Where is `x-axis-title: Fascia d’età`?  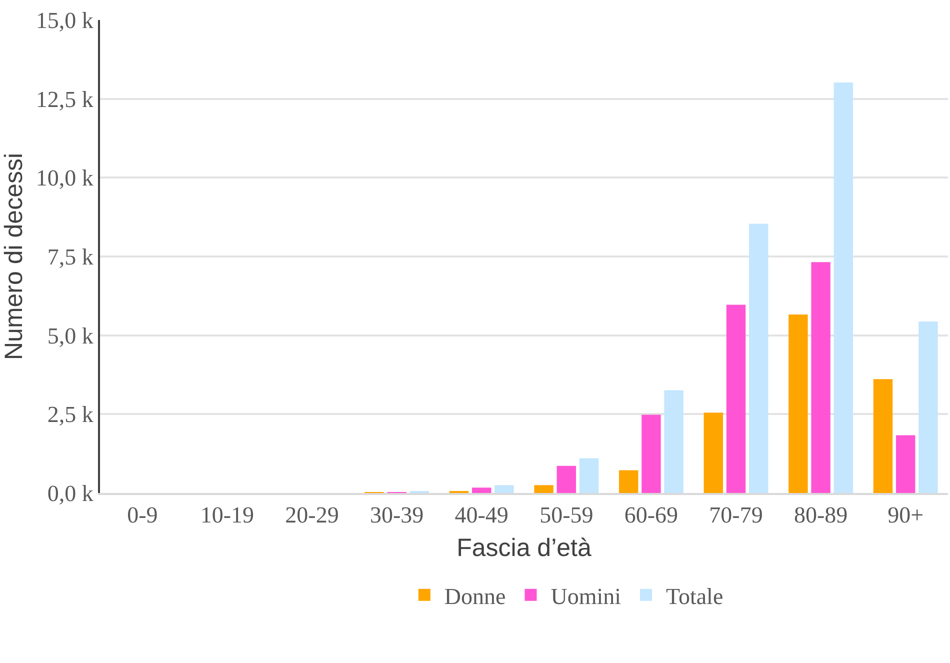 x-axis-title: Fascia d’età is located at coordinates (524, 548).